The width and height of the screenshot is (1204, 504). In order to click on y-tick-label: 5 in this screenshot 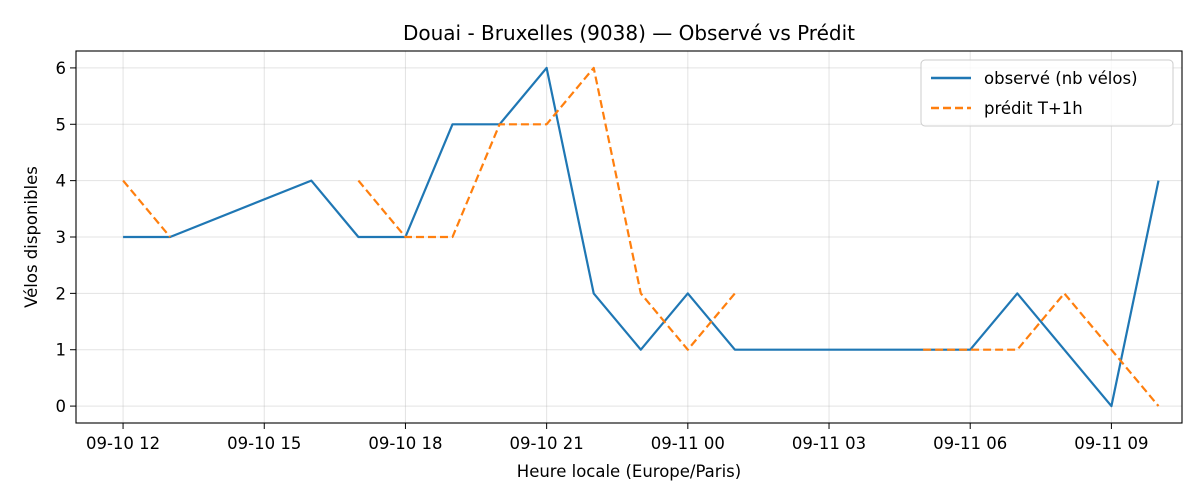, I will do `click(61, 124)`.